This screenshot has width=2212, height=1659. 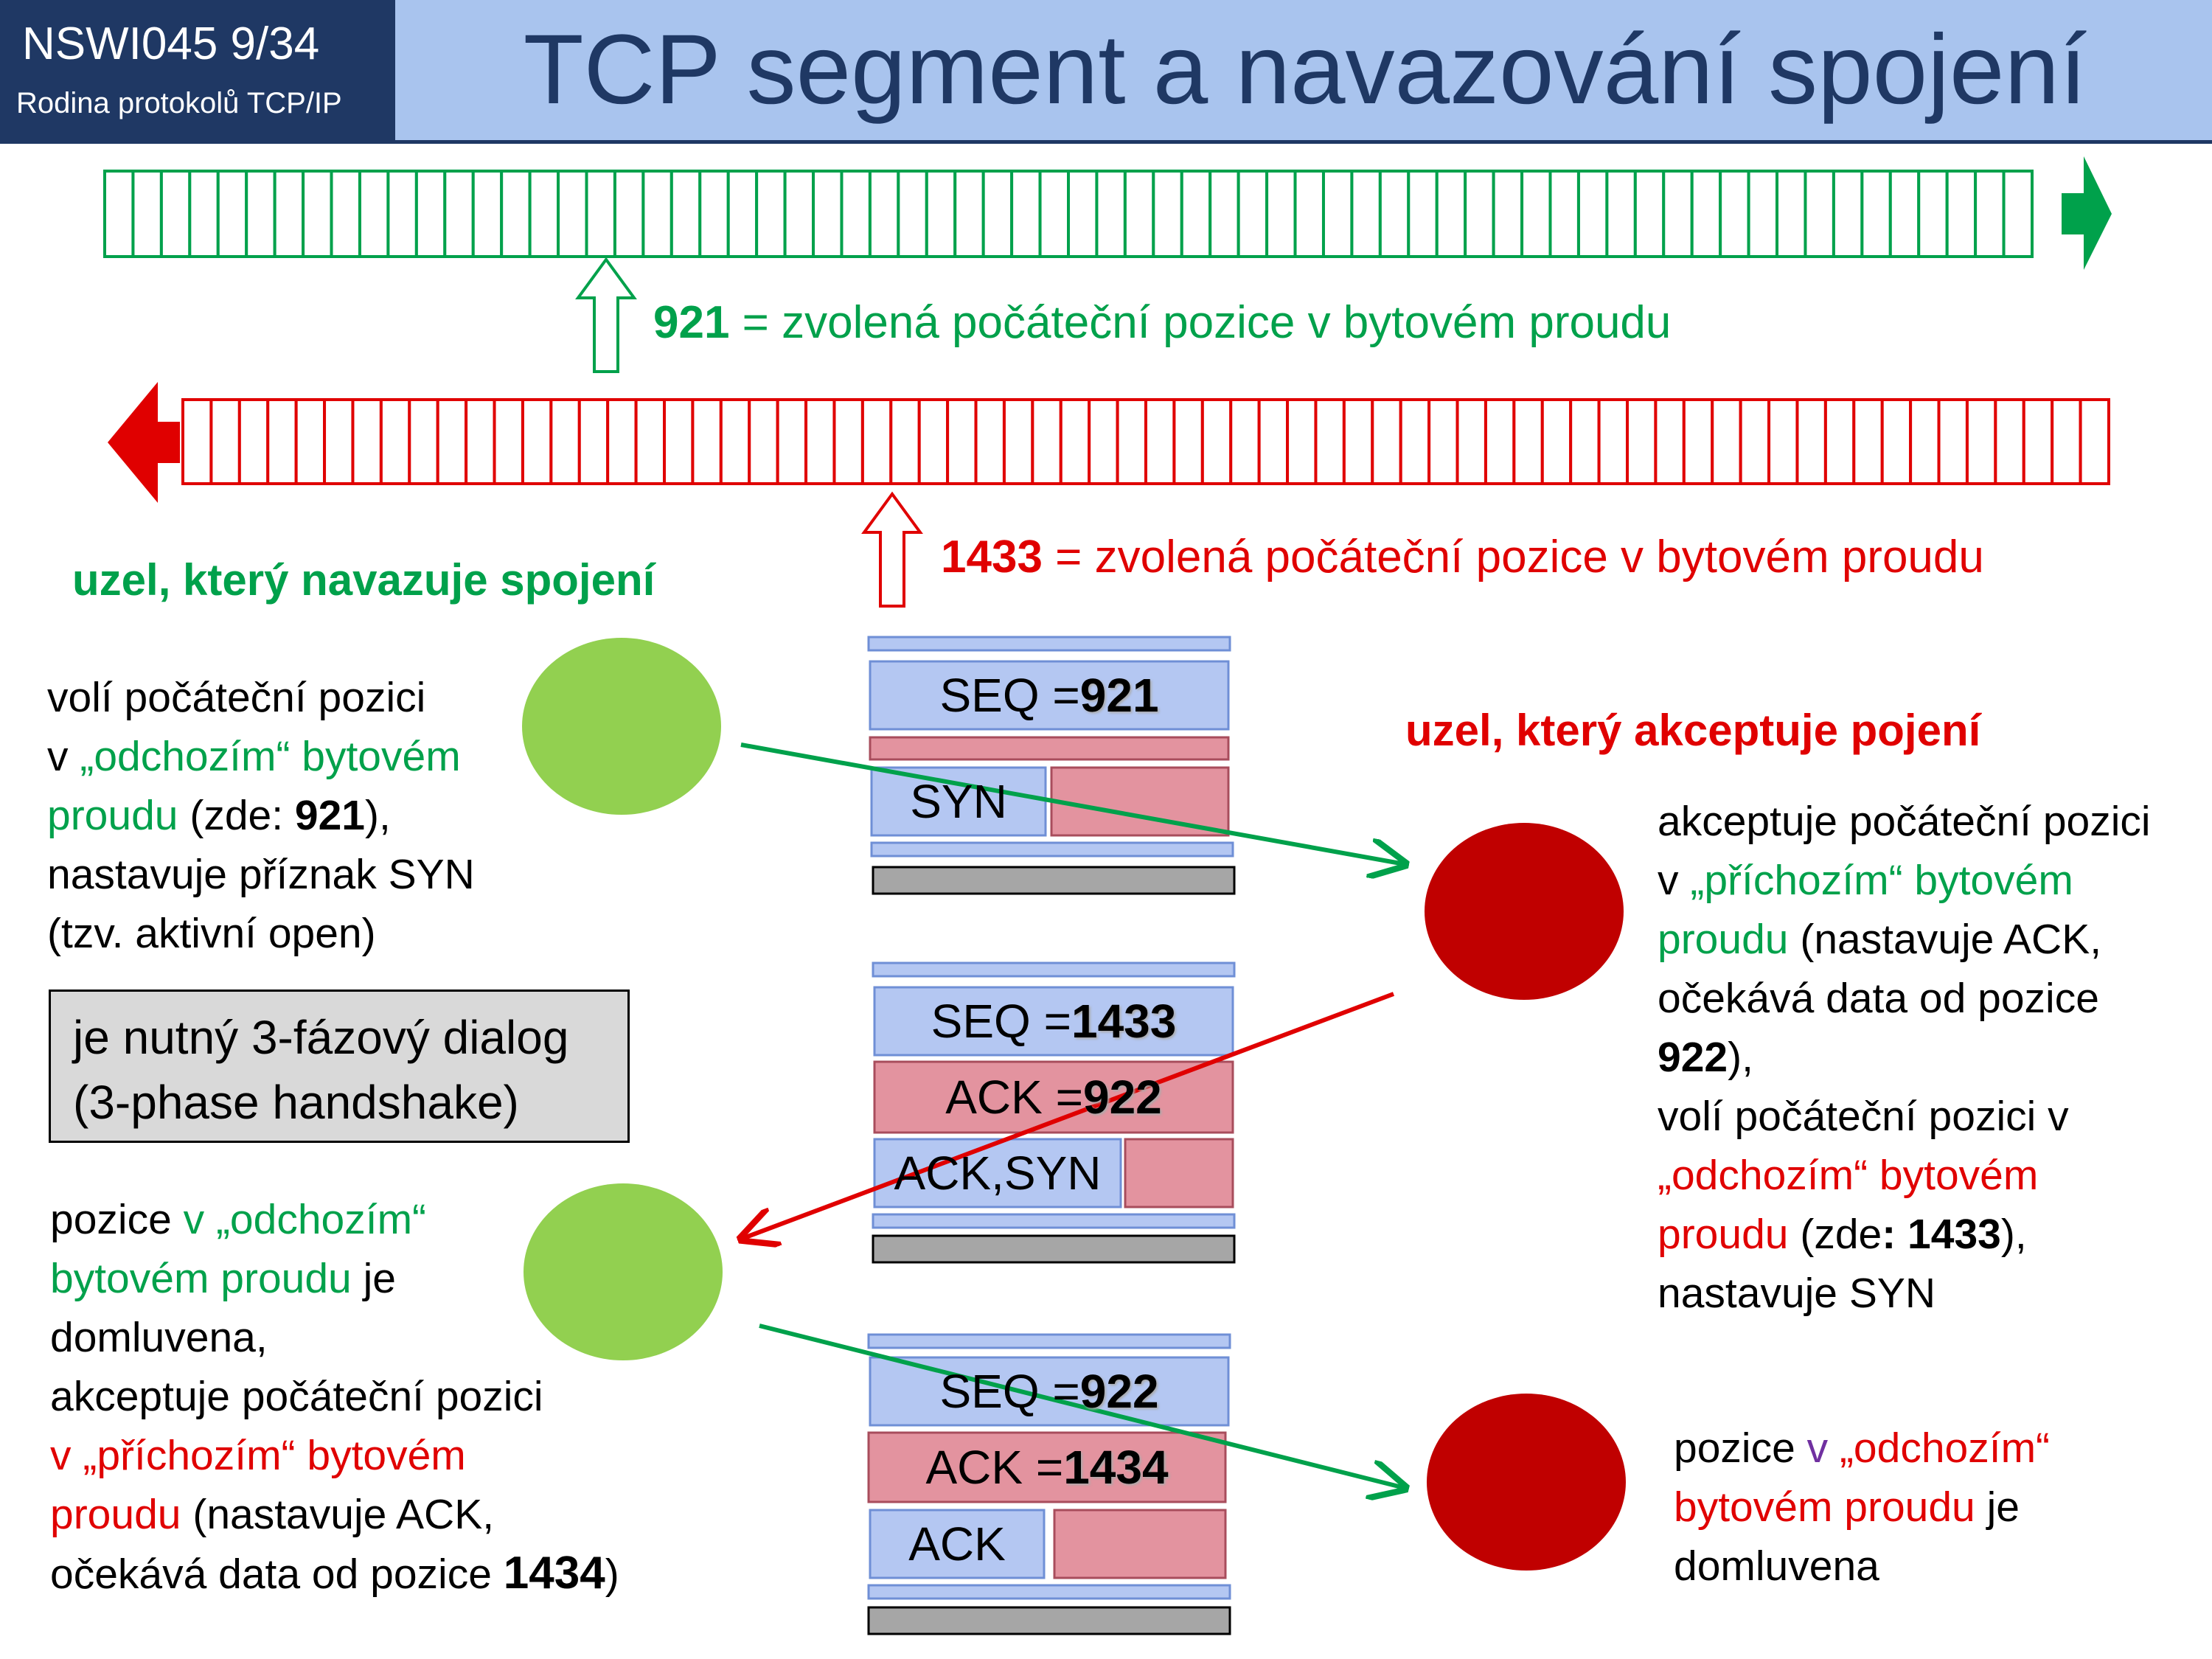 What do you see at coordinates (2087, 213) in the screenshot?
I see `outgoing-stream-arrow-icon` at bounding box center [2087, 213].